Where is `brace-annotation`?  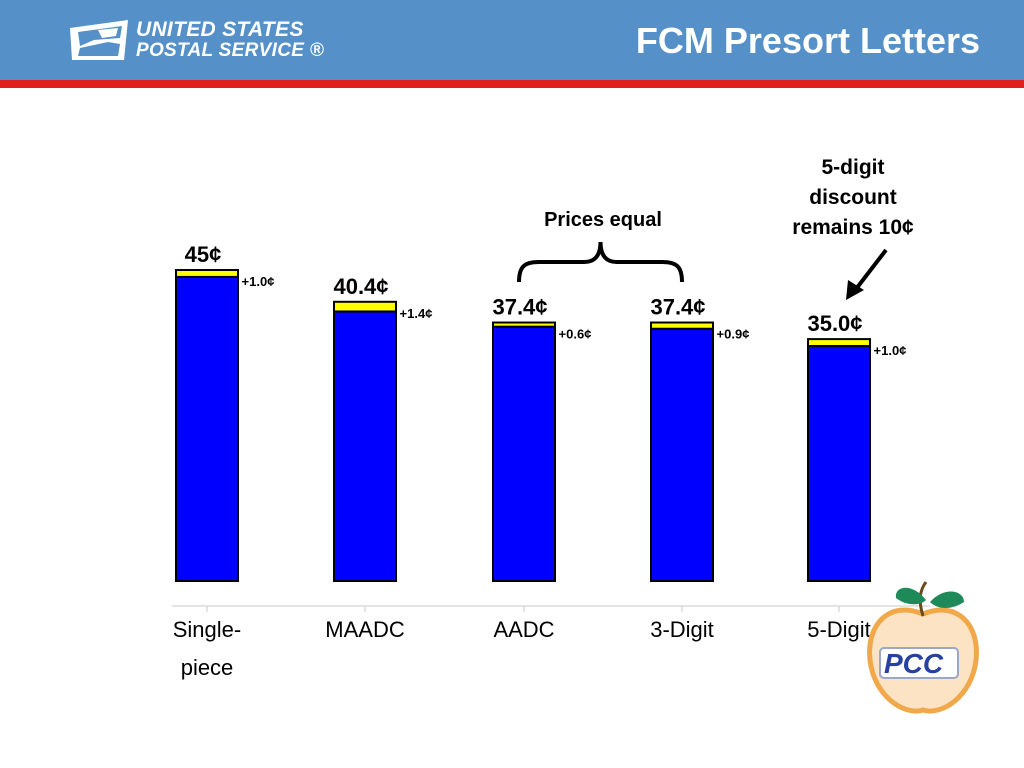
brace-annotation is located at coordinates (600, 262).